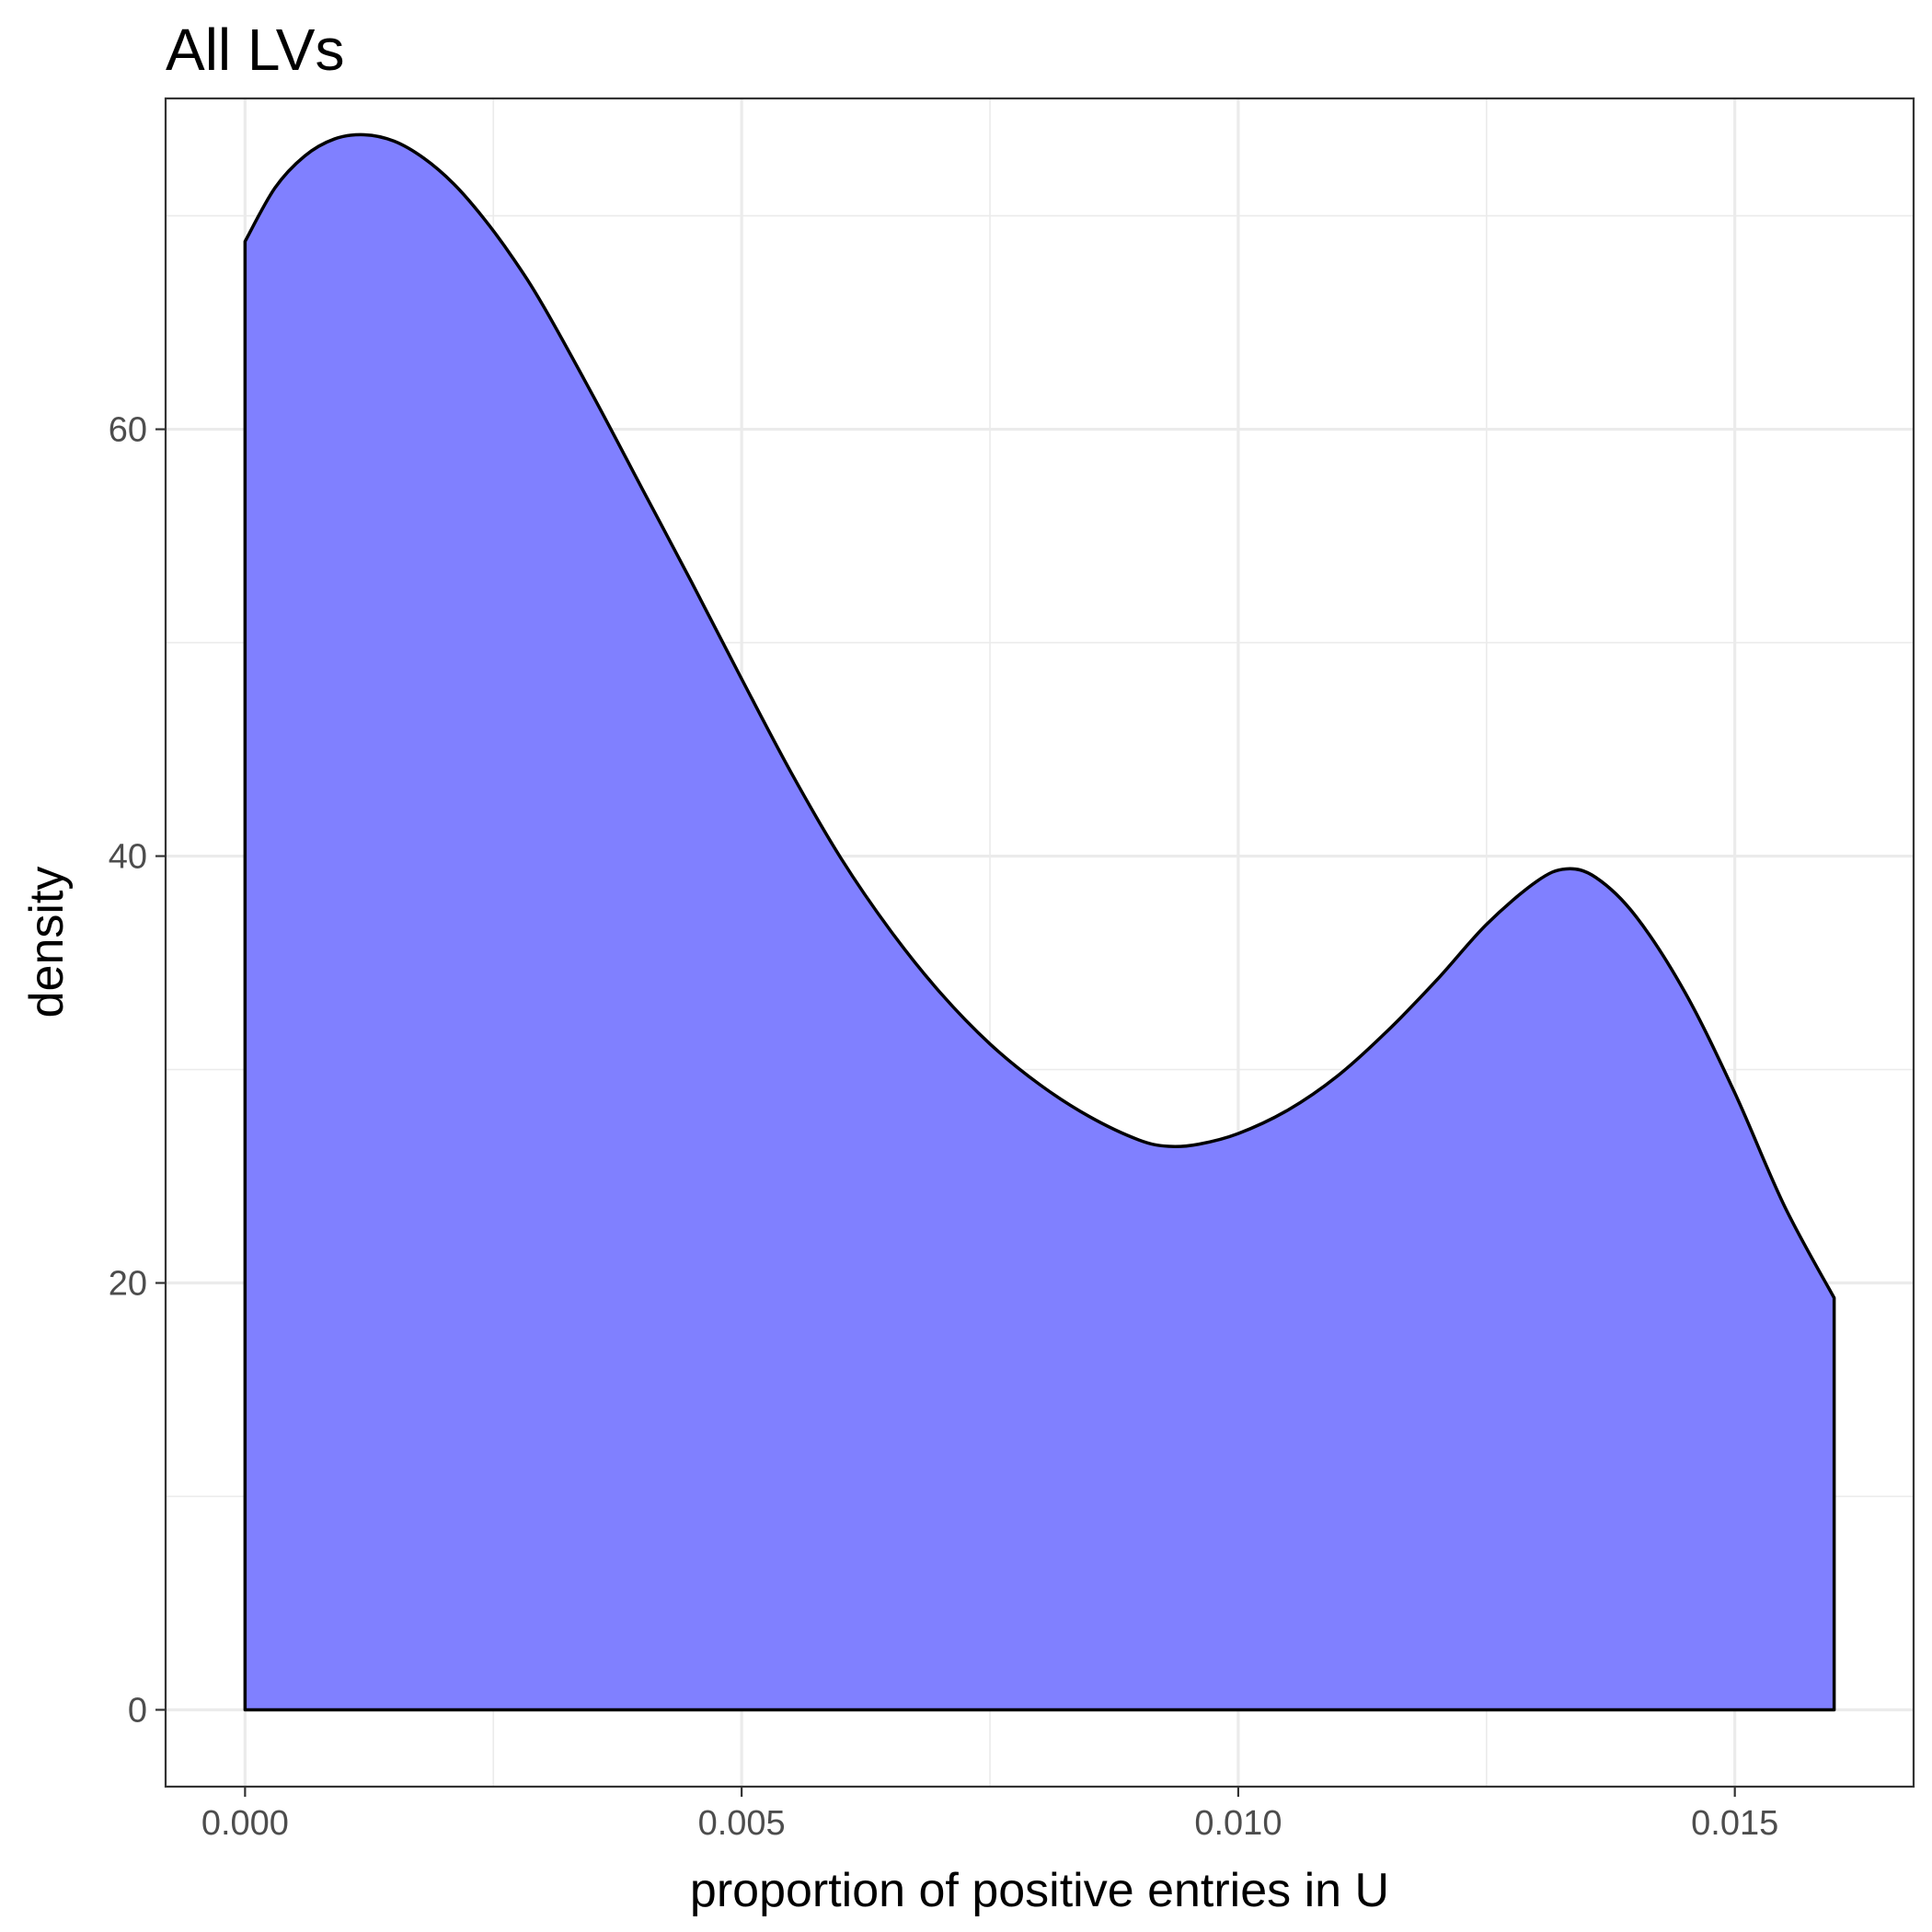  I want to click on y-tick-label: 40, so click(128, 857).